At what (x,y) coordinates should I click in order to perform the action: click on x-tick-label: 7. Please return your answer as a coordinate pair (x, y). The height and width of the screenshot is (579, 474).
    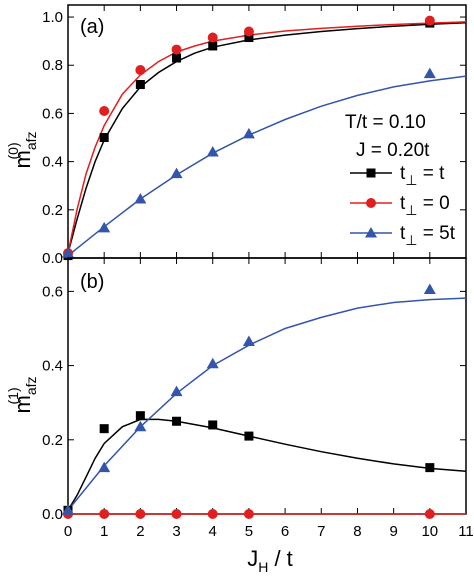
    Looking at the image, I should click on (321, 531).